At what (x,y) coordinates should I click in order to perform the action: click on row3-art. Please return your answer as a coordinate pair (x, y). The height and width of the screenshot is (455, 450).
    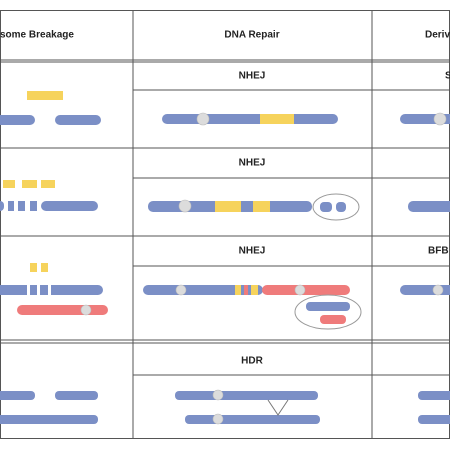
    Looking at the image, I should click on (225, 296).